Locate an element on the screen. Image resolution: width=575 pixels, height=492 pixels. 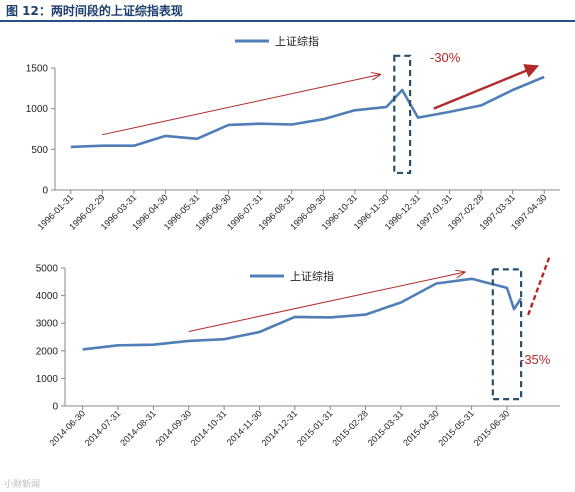
x-tick-label: 2015-03-31 is located at coordinates (386, 428).